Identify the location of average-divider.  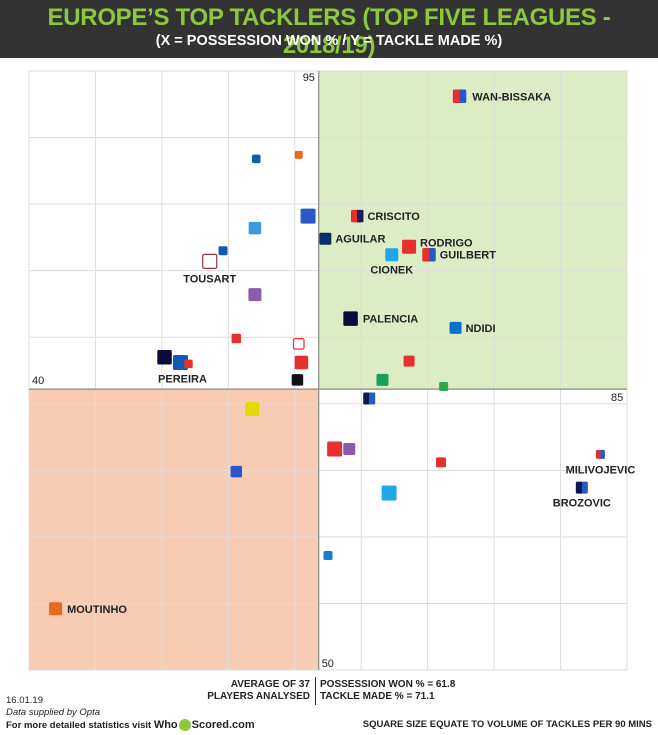
(315, 691).